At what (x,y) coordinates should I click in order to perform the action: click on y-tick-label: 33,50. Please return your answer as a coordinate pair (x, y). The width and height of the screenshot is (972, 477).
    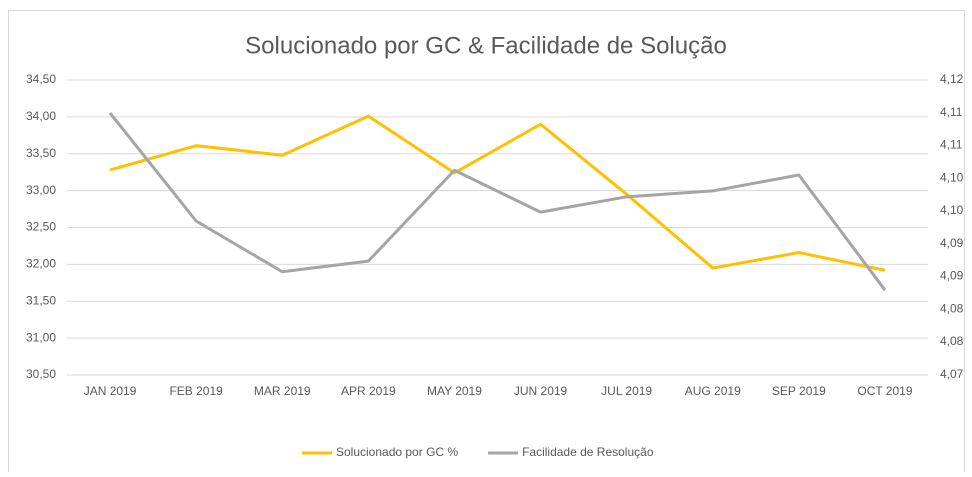
    Looking at the image, I should click on (41, 153).